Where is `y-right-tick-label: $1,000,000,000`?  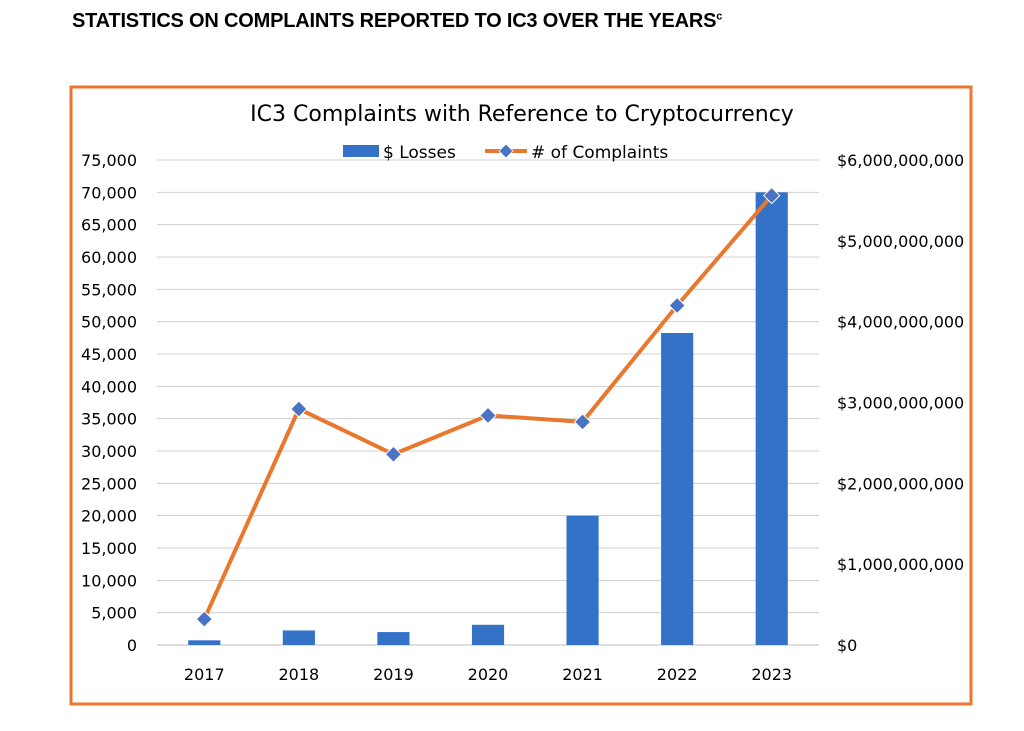
y-right-tick-label: $1,000,000,000 is located at coordinates (900, 564).